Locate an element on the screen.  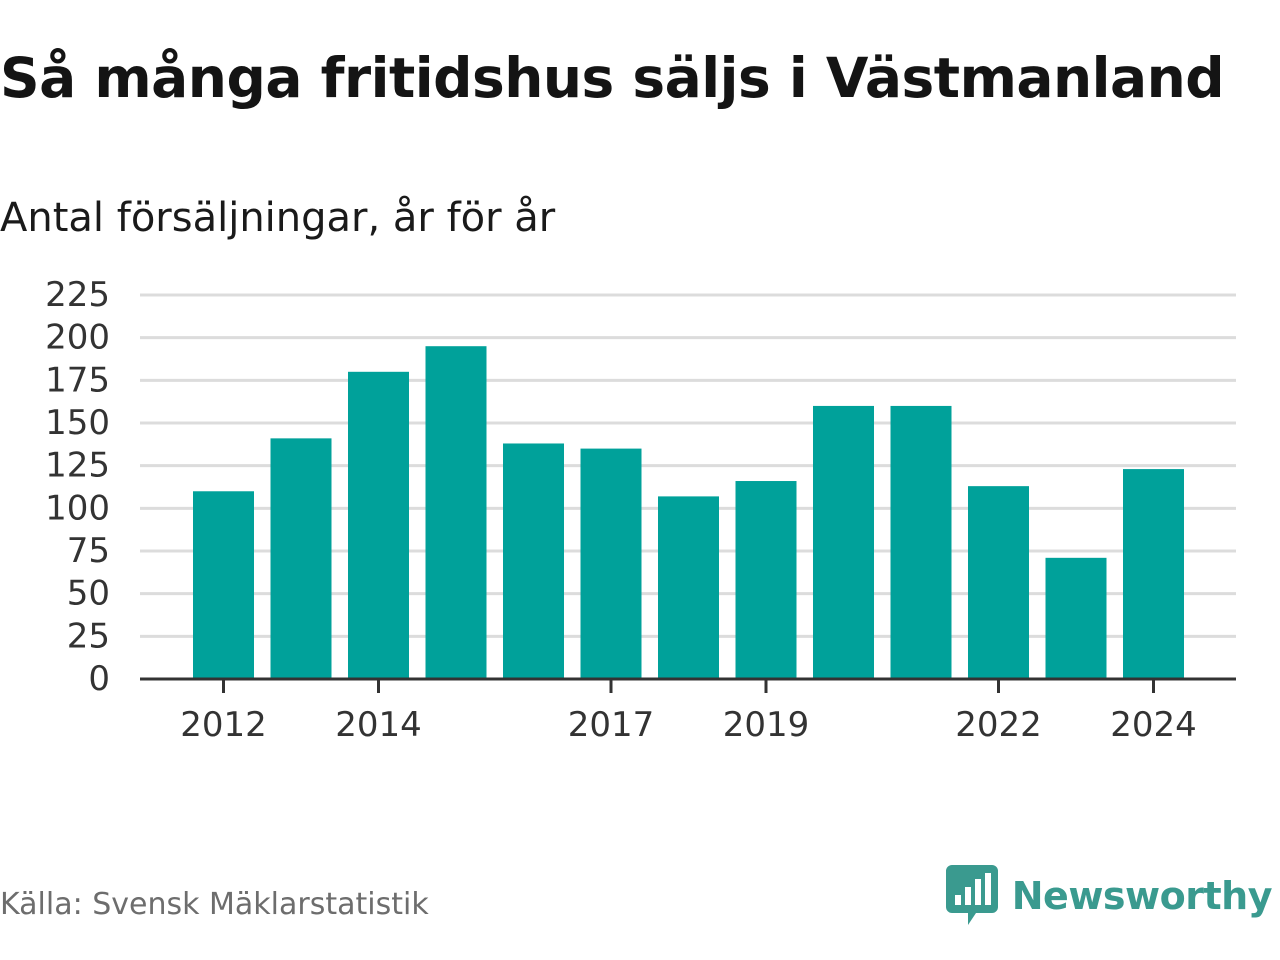
brand-name: Newsworthy is located at coordinates (1142, 896).